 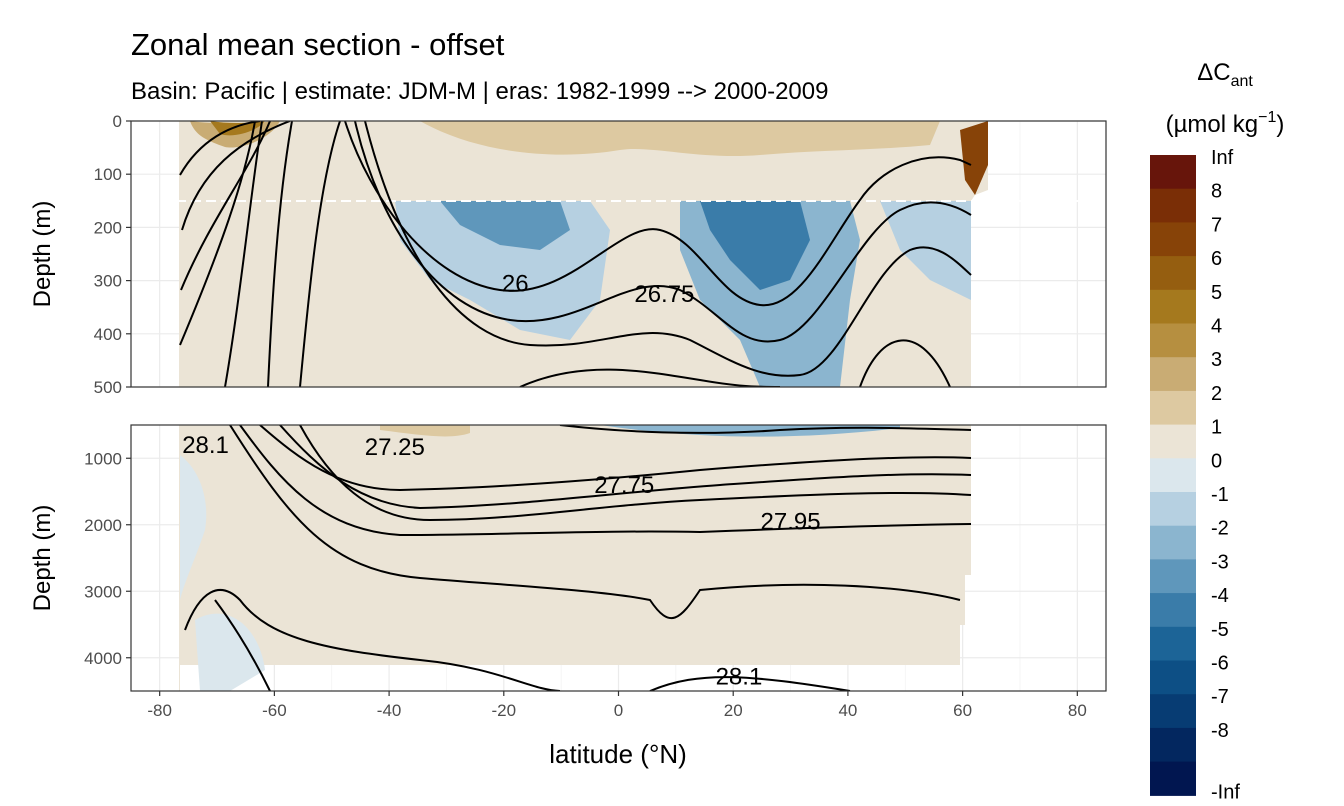 I want to click on x-tick-label: -60, so click(x=274, y=710).